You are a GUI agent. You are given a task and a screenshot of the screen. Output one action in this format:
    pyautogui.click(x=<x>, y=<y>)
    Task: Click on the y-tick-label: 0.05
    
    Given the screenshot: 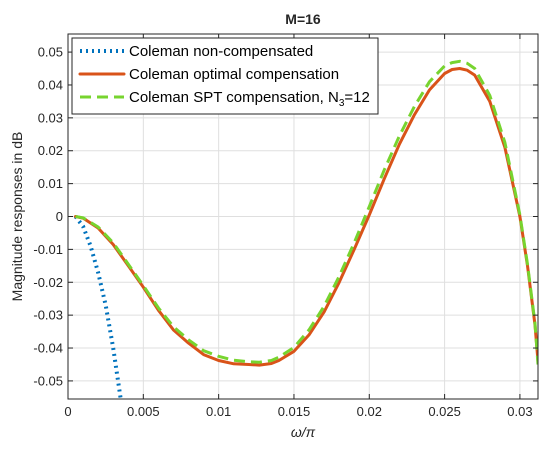 What is the action you would take?
    pyautogui.click(x=50, y=52)
    